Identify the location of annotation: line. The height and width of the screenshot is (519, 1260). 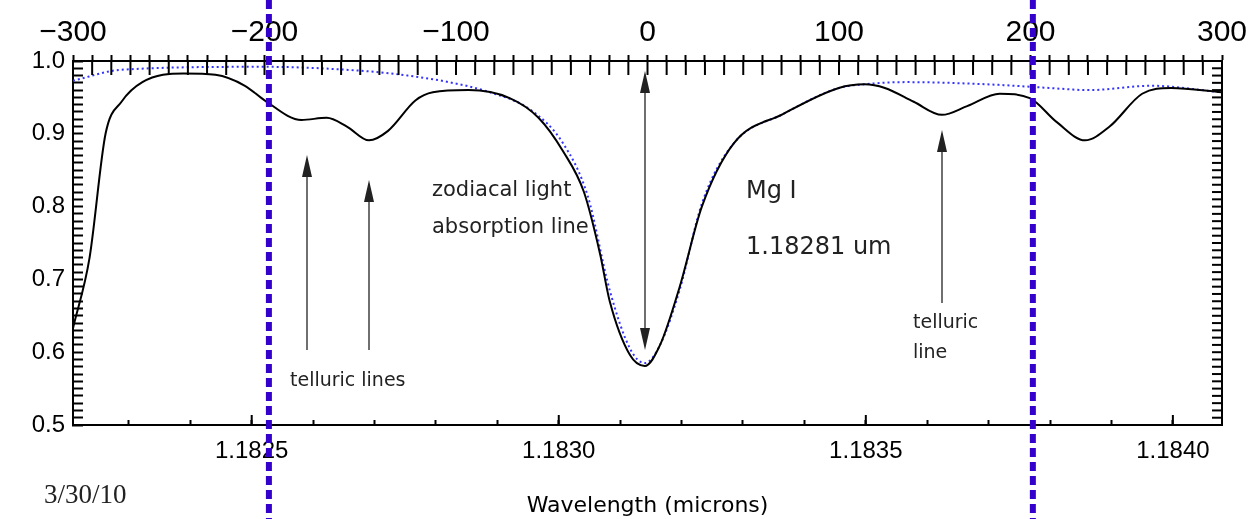
(930, 351).